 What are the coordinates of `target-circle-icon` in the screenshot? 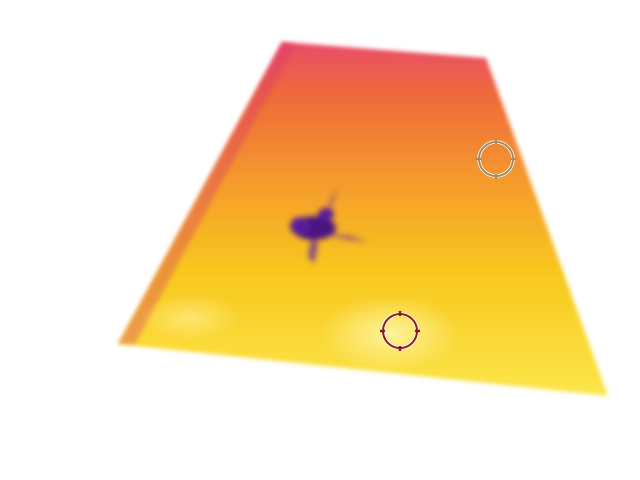 It's located at (496, 159).